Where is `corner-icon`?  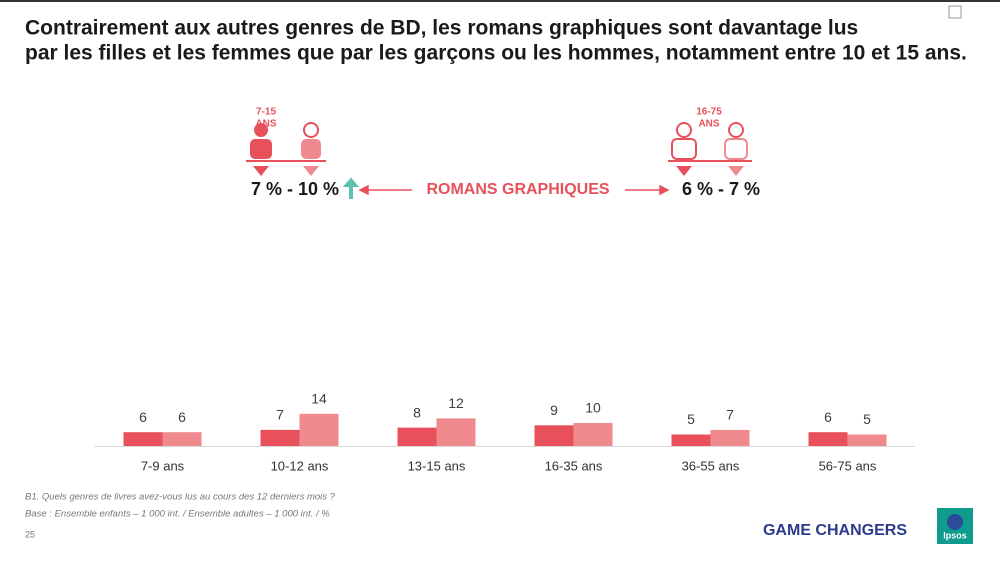 corner-icon is located at coordinates (955, 12).